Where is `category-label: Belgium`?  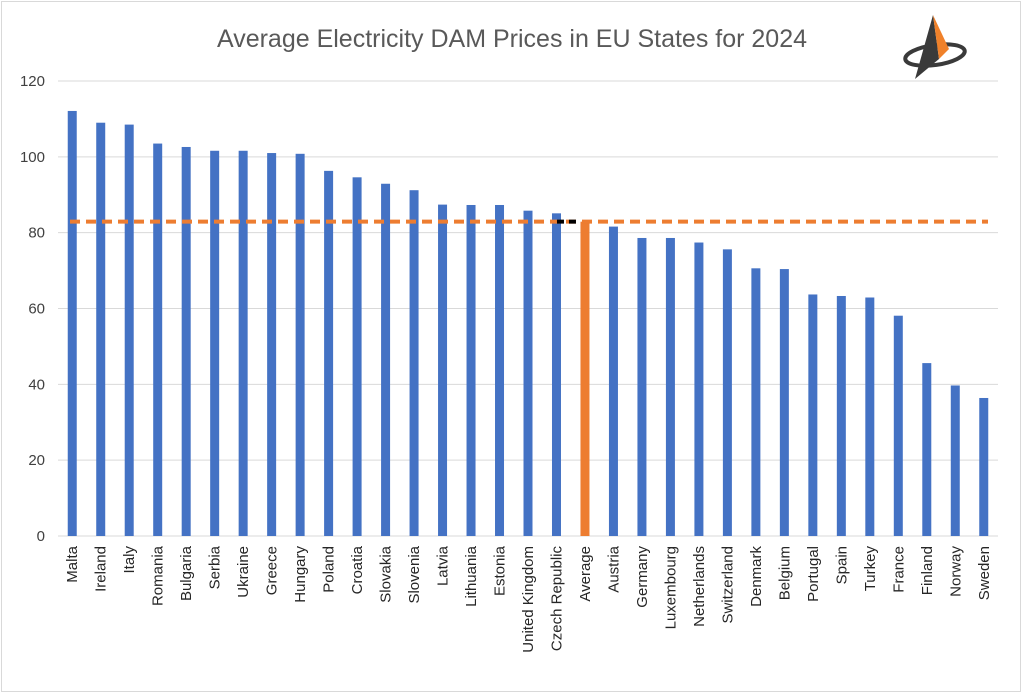
category-label: Belgium is located at coordinates (784, 573).